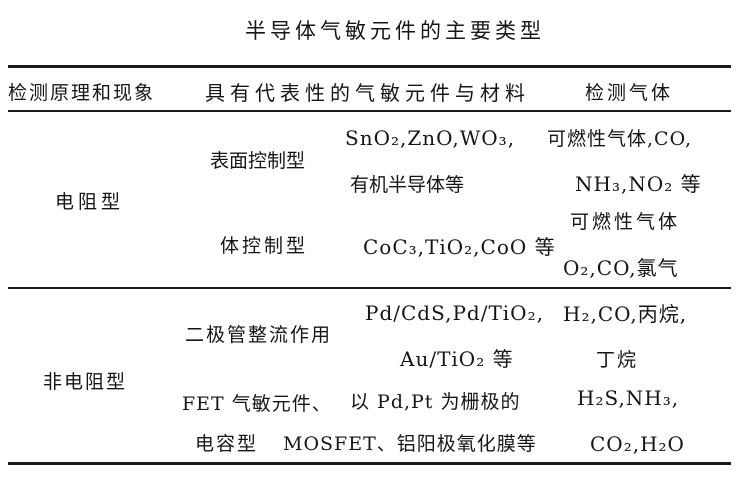 This screenshot has height=484, width=737. Describe the element at coordinates (620, 139) in the screenshot. I see `gases-surface-line1: 可燃性气体,CO,` at that location.